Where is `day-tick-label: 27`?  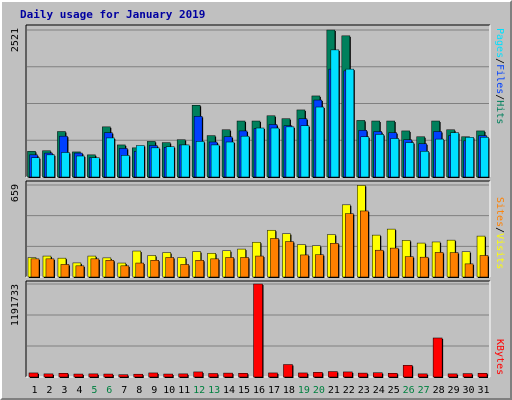
day-tick-label: 27 is located at coordinates (424, 390).